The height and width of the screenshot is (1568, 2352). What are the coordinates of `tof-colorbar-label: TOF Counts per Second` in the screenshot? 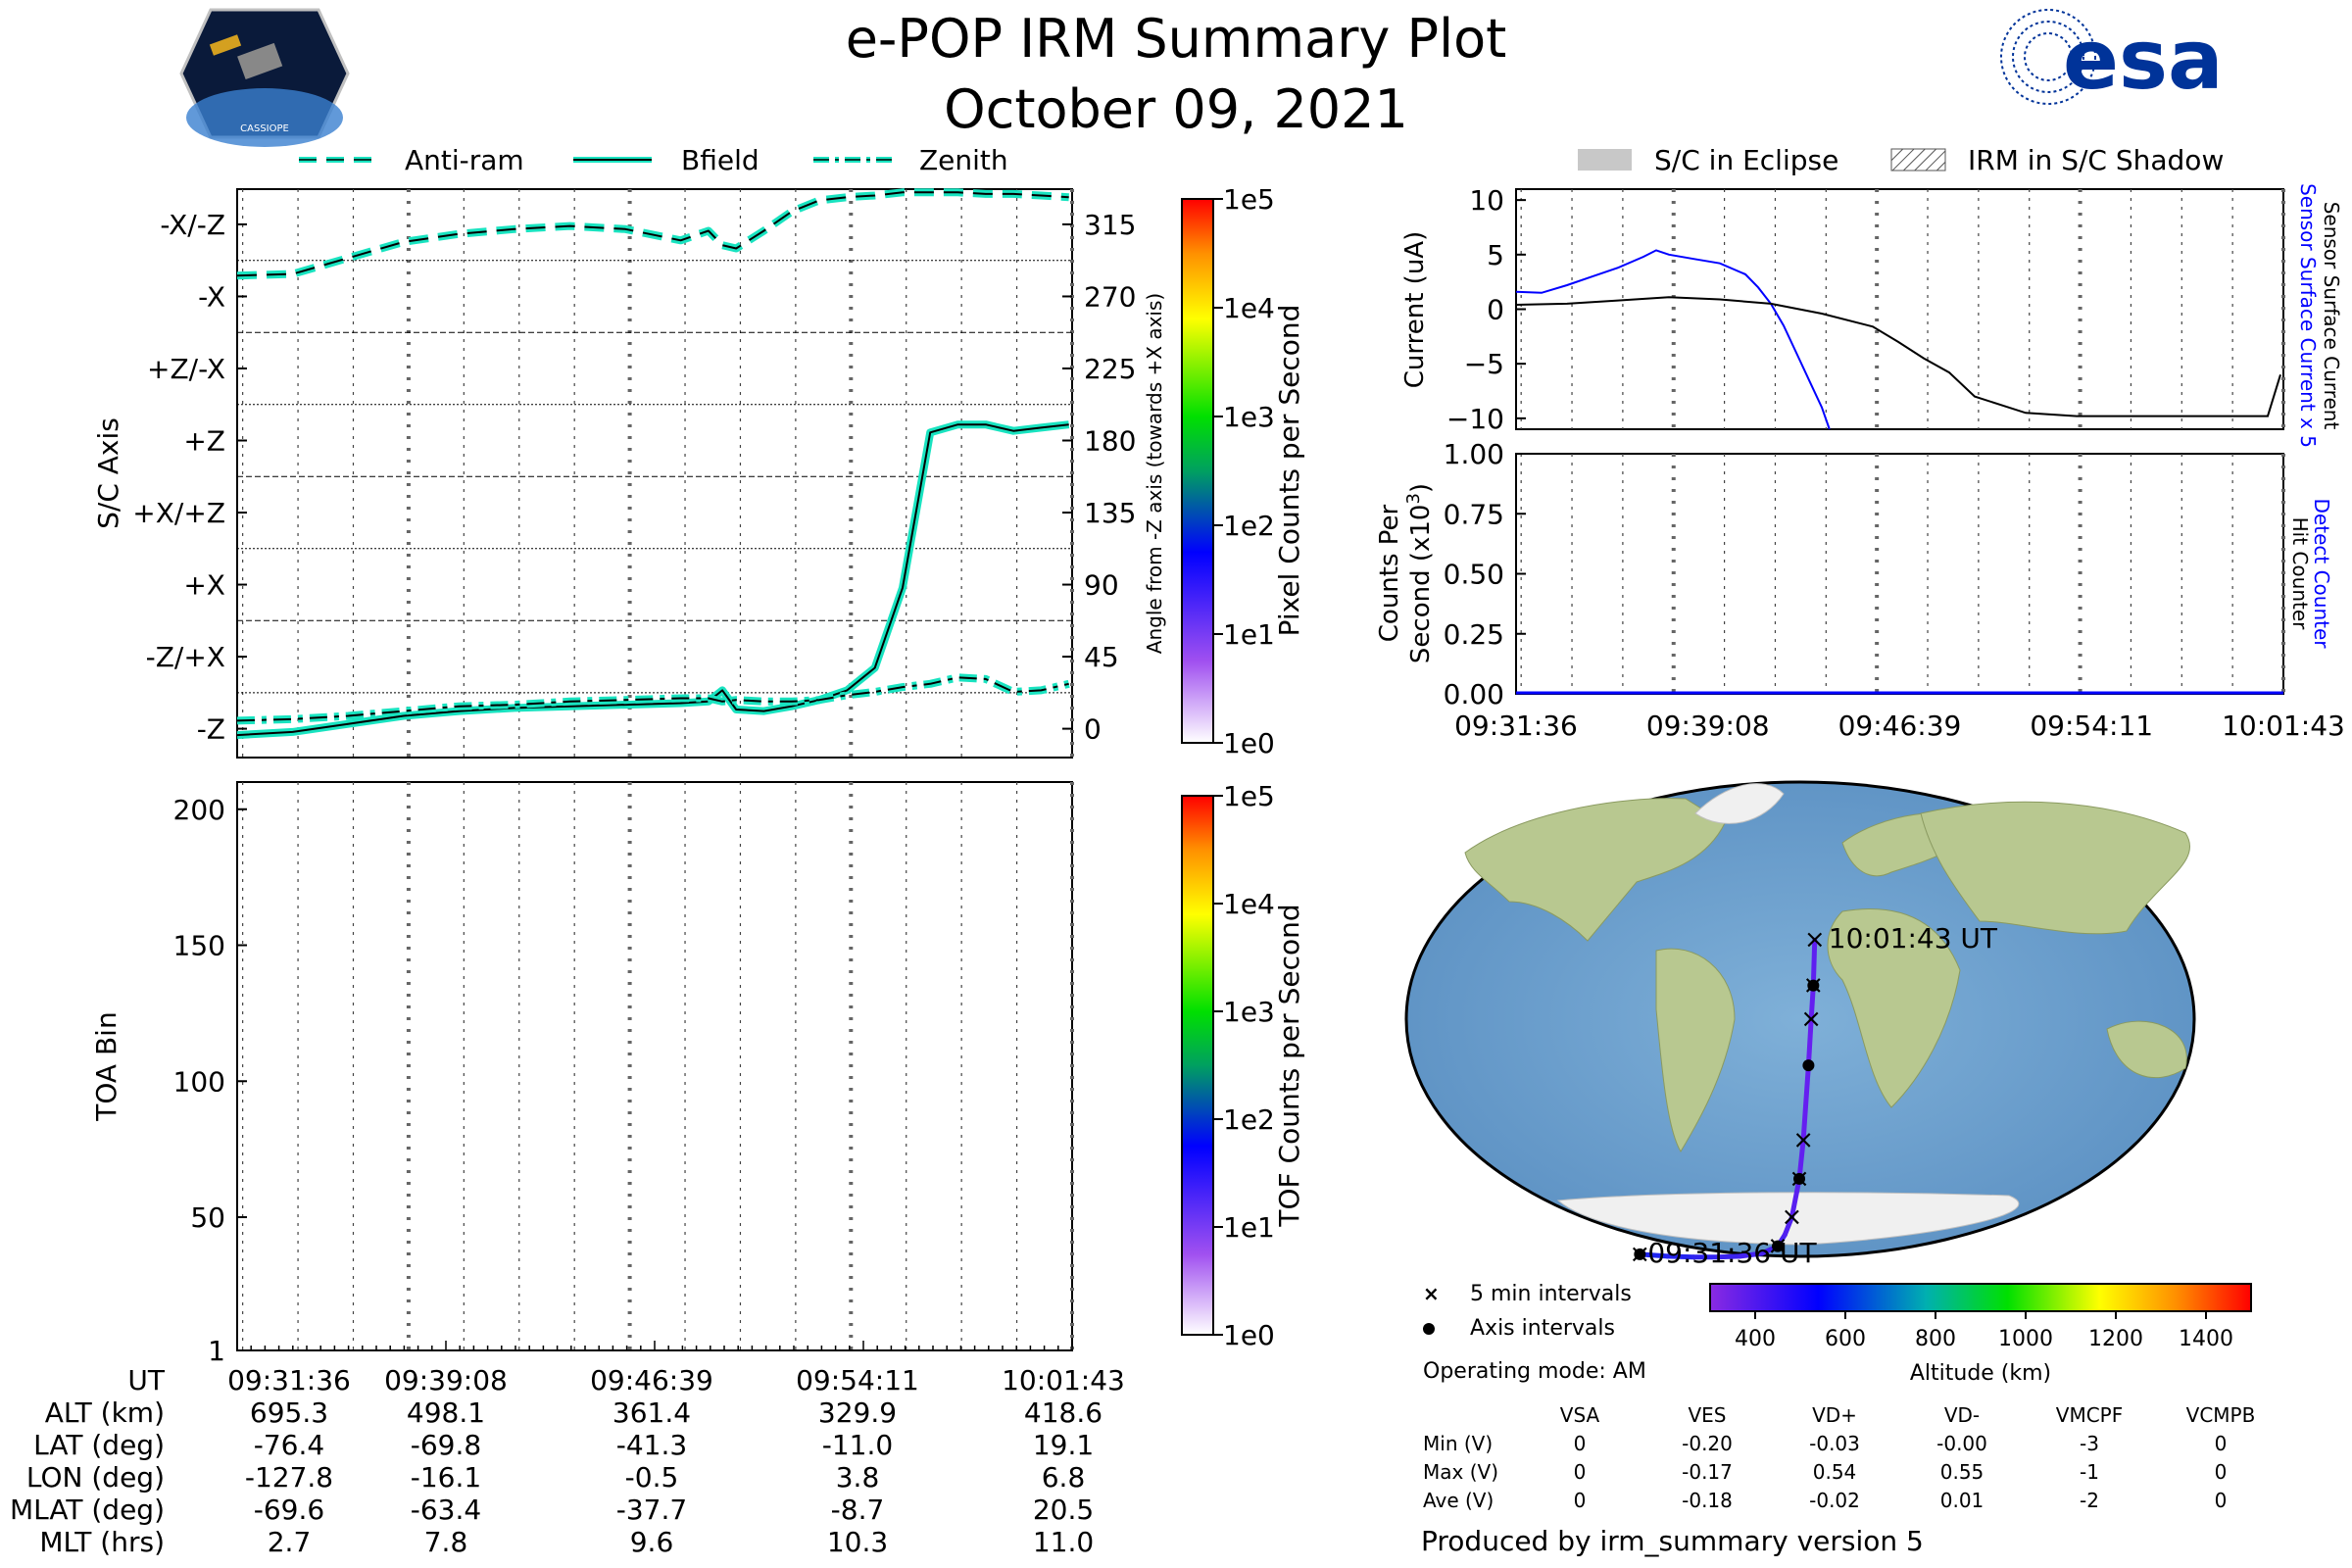 It's located at (1289, 1065).